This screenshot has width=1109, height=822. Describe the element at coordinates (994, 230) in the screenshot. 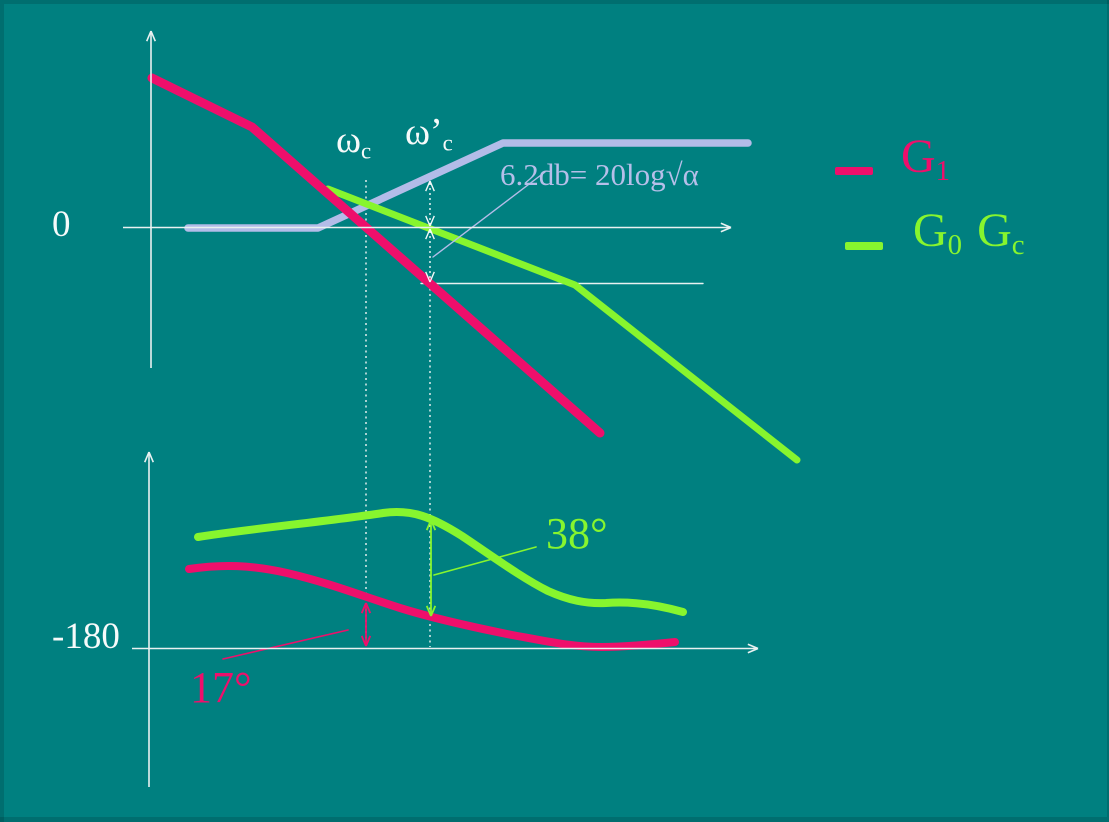

I see `legend-gc-main: G` at that location.